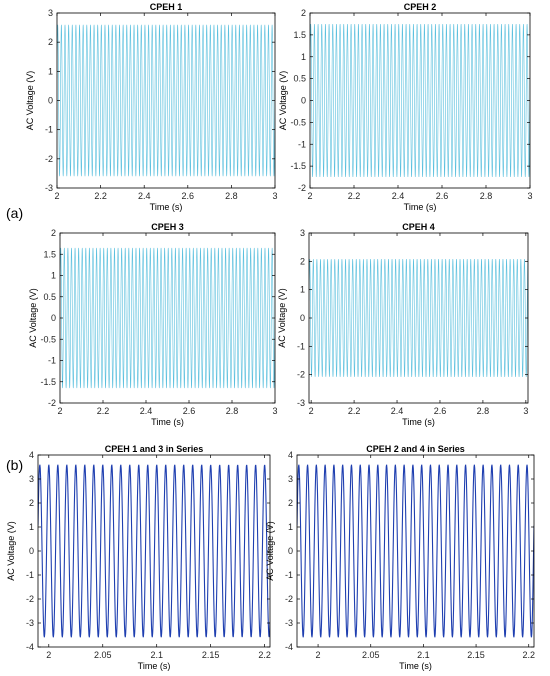 The height and width of the screenshot is (676, 550). I want to click on chart-title: CPEH 1 and 3 in Series, so click(154, 449).